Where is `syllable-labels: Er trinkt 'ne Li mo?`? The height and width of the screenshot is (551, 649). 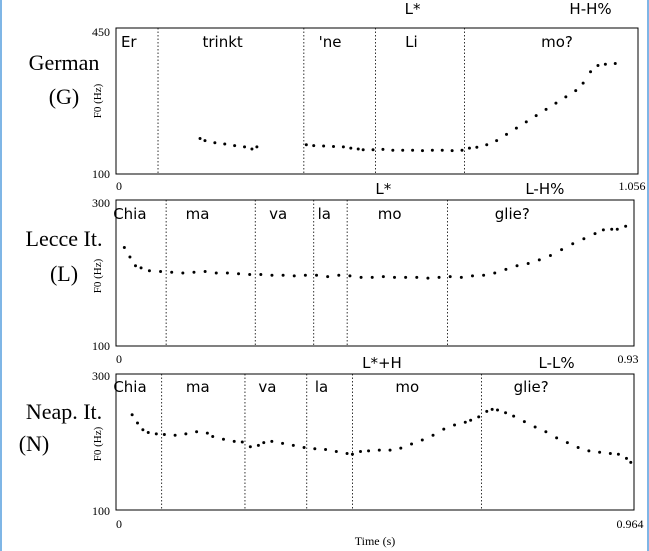 syllable-labels: Er trinkt 'ne Li mo? is located at coordinates (347, 42).